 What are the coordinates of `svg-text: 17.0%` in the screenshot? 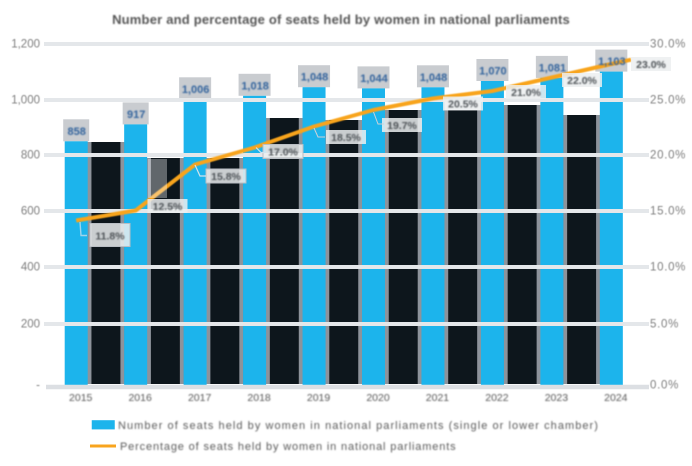 It's located at (283, 153).